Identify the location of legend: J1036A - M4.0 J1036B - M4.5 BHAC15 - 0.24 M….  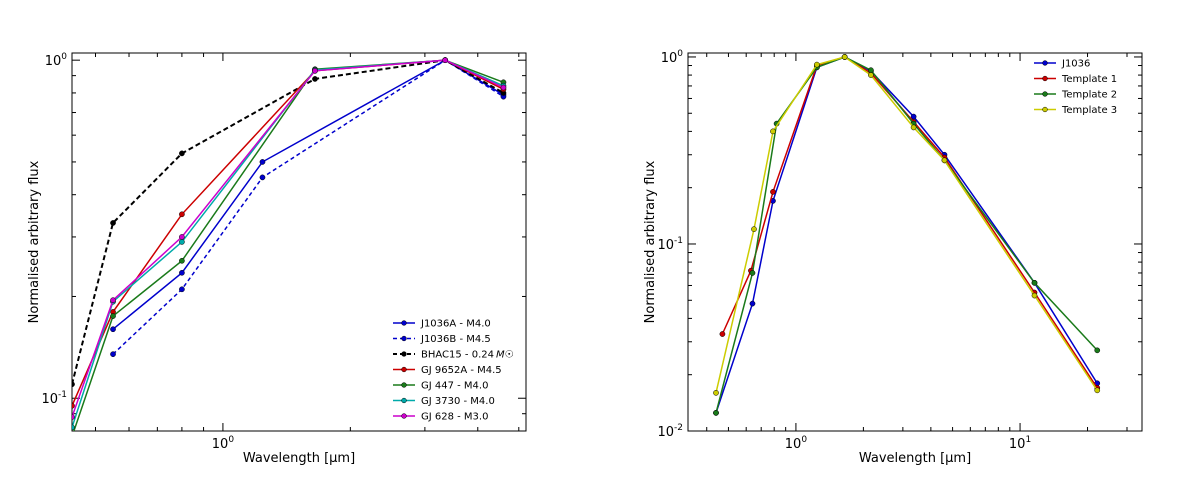
(453, 371).